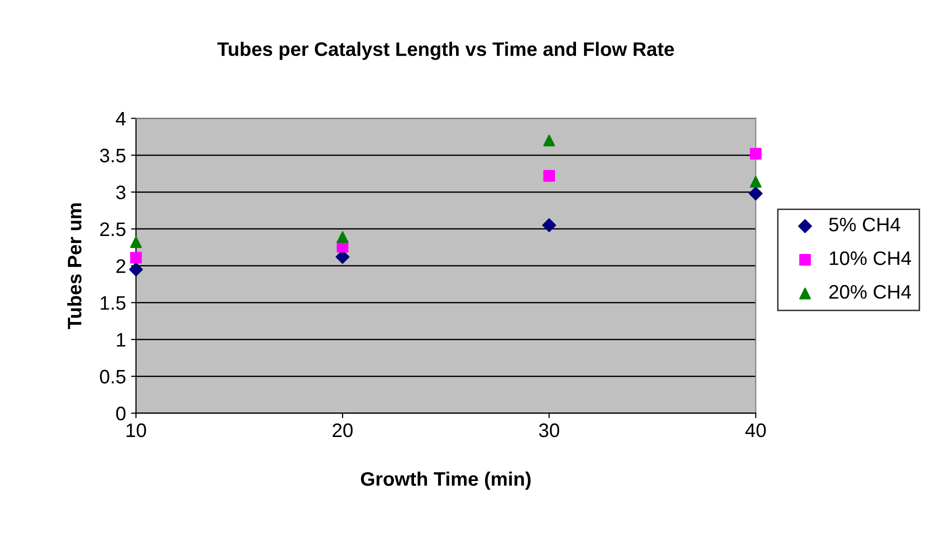 The height and width of the screenshot is (538, 925). Describe the element at coordinates (121, 119) in the screenshot. I see `y-tick-label: 4` at that location.